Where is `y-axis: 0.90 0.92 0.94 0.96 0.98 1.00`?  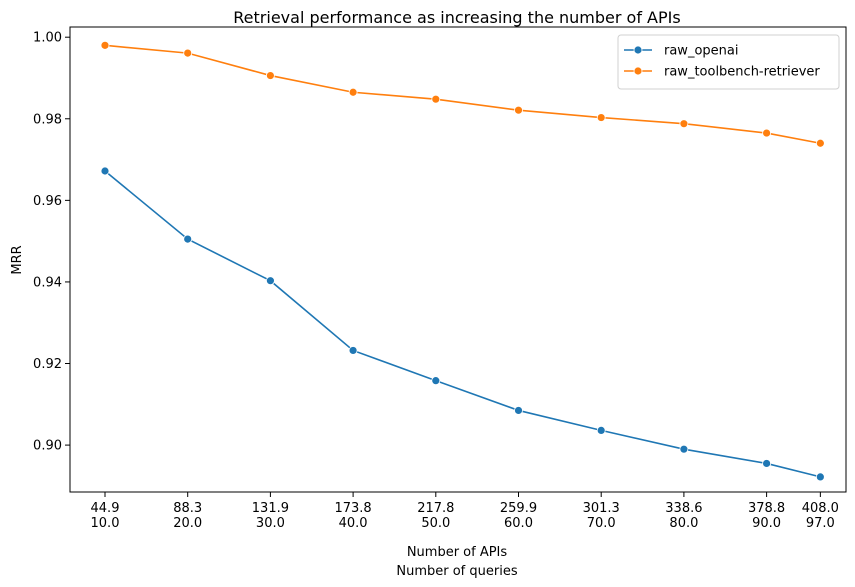 y-axis: 0.90 0.92 0.94 0.96 0.98 1.00 is located at coordinates (51, 242).